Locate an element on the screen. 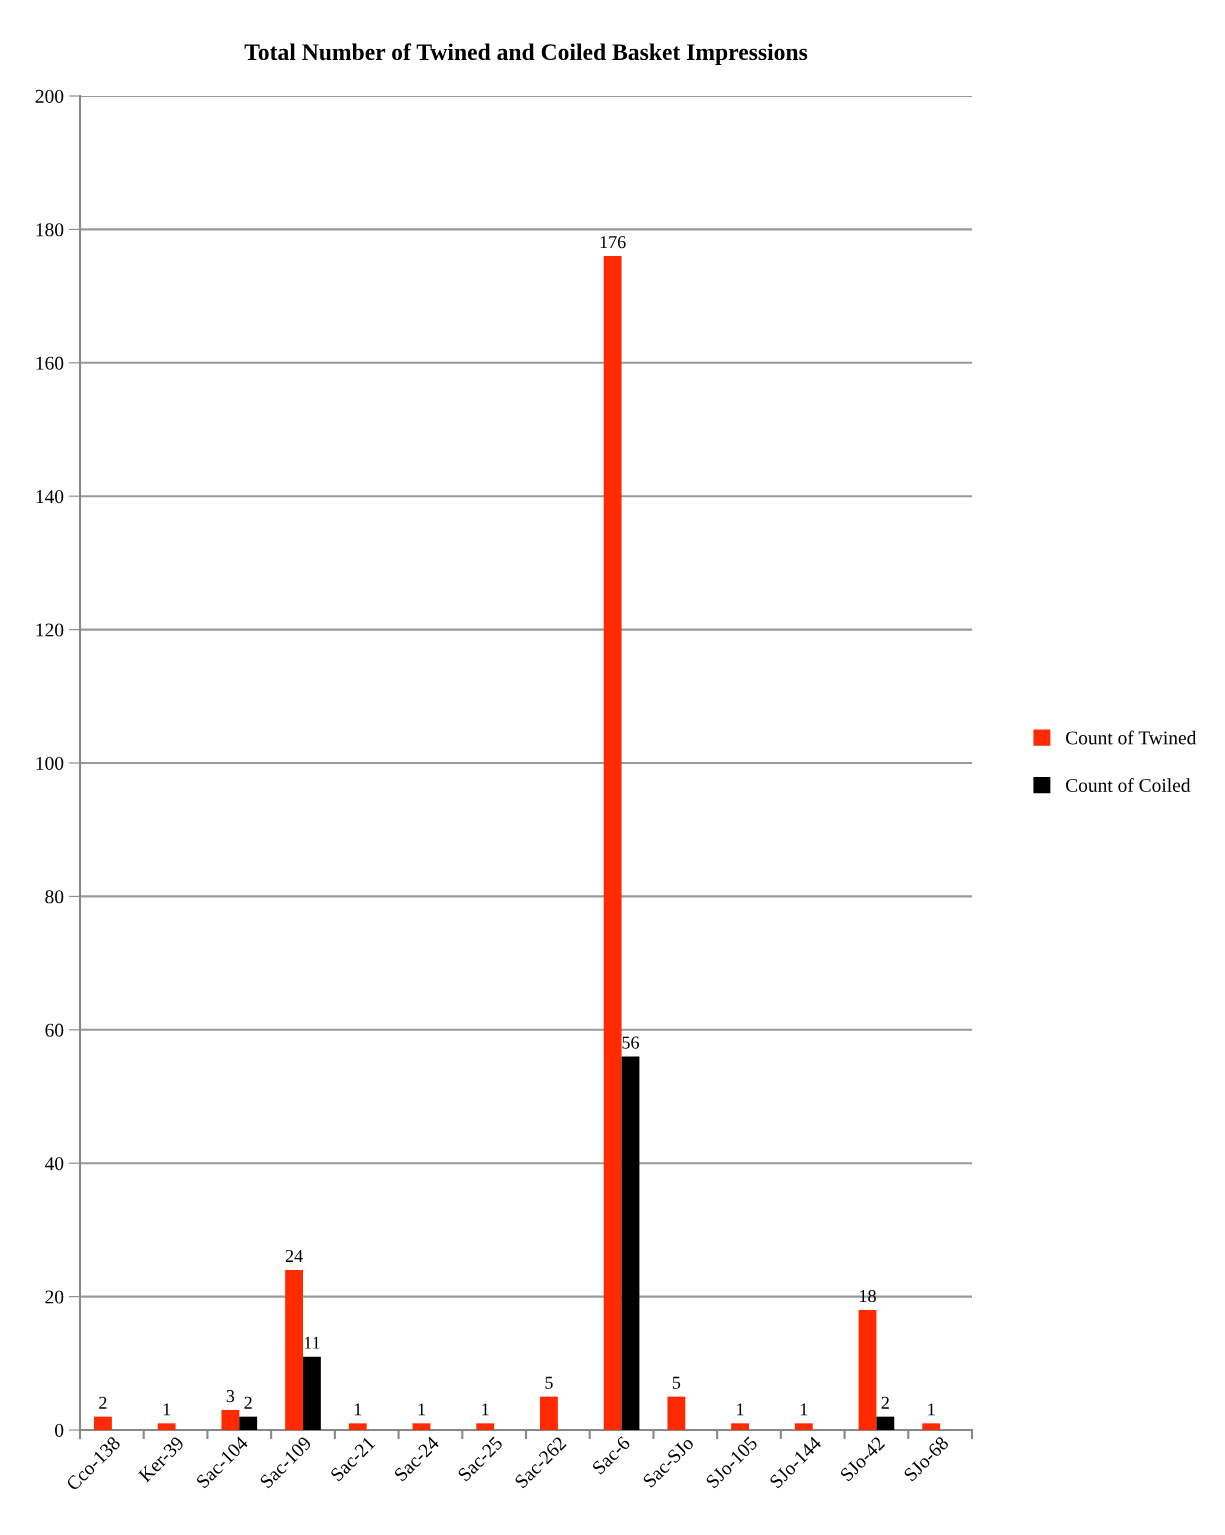  y-tick-label: 80 is located at coordinates (54, 897).